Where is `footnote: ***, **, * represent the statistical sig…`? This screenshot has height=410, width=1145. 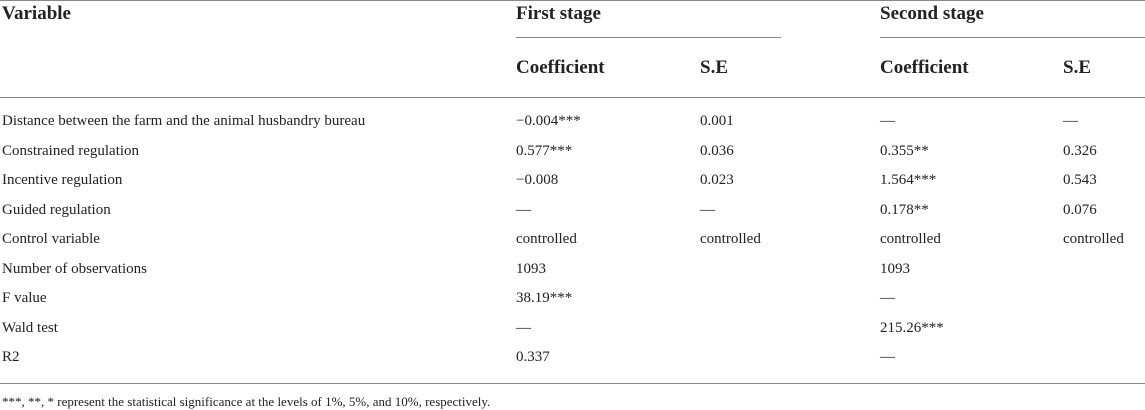 footnote: ***, **, * represent the statistical sig… is located at coordinates (246, 401).